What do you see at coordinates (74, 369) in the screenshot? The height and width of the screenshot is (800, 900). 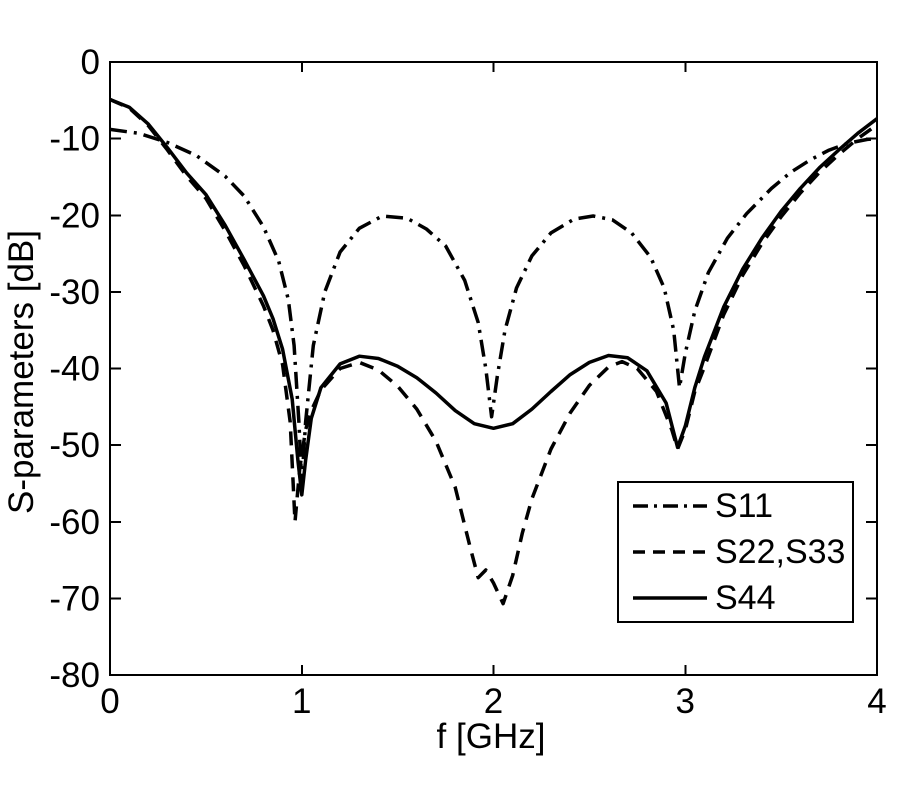 I see `y-tick-label: -40` at bounding box center [74, 369].